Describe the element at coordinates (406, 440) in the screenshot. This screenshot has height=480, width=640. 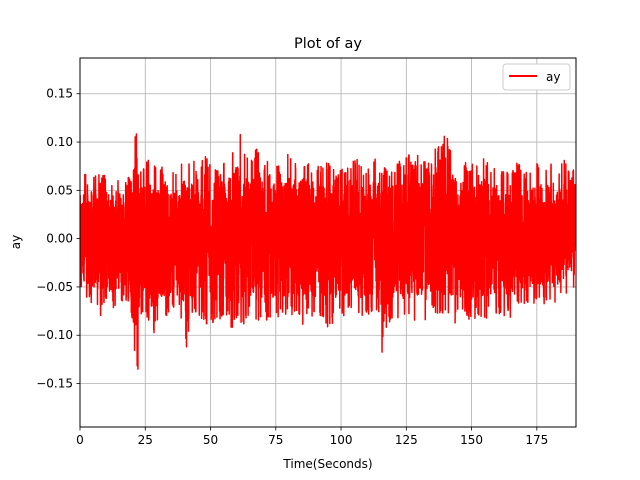
I see `x-tick-label: 125` at that location.